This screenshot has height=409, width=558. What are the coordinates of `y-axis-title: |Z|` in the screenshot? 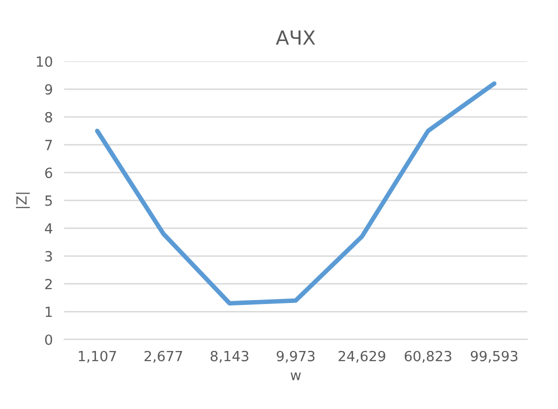 It's located at (23, 200).